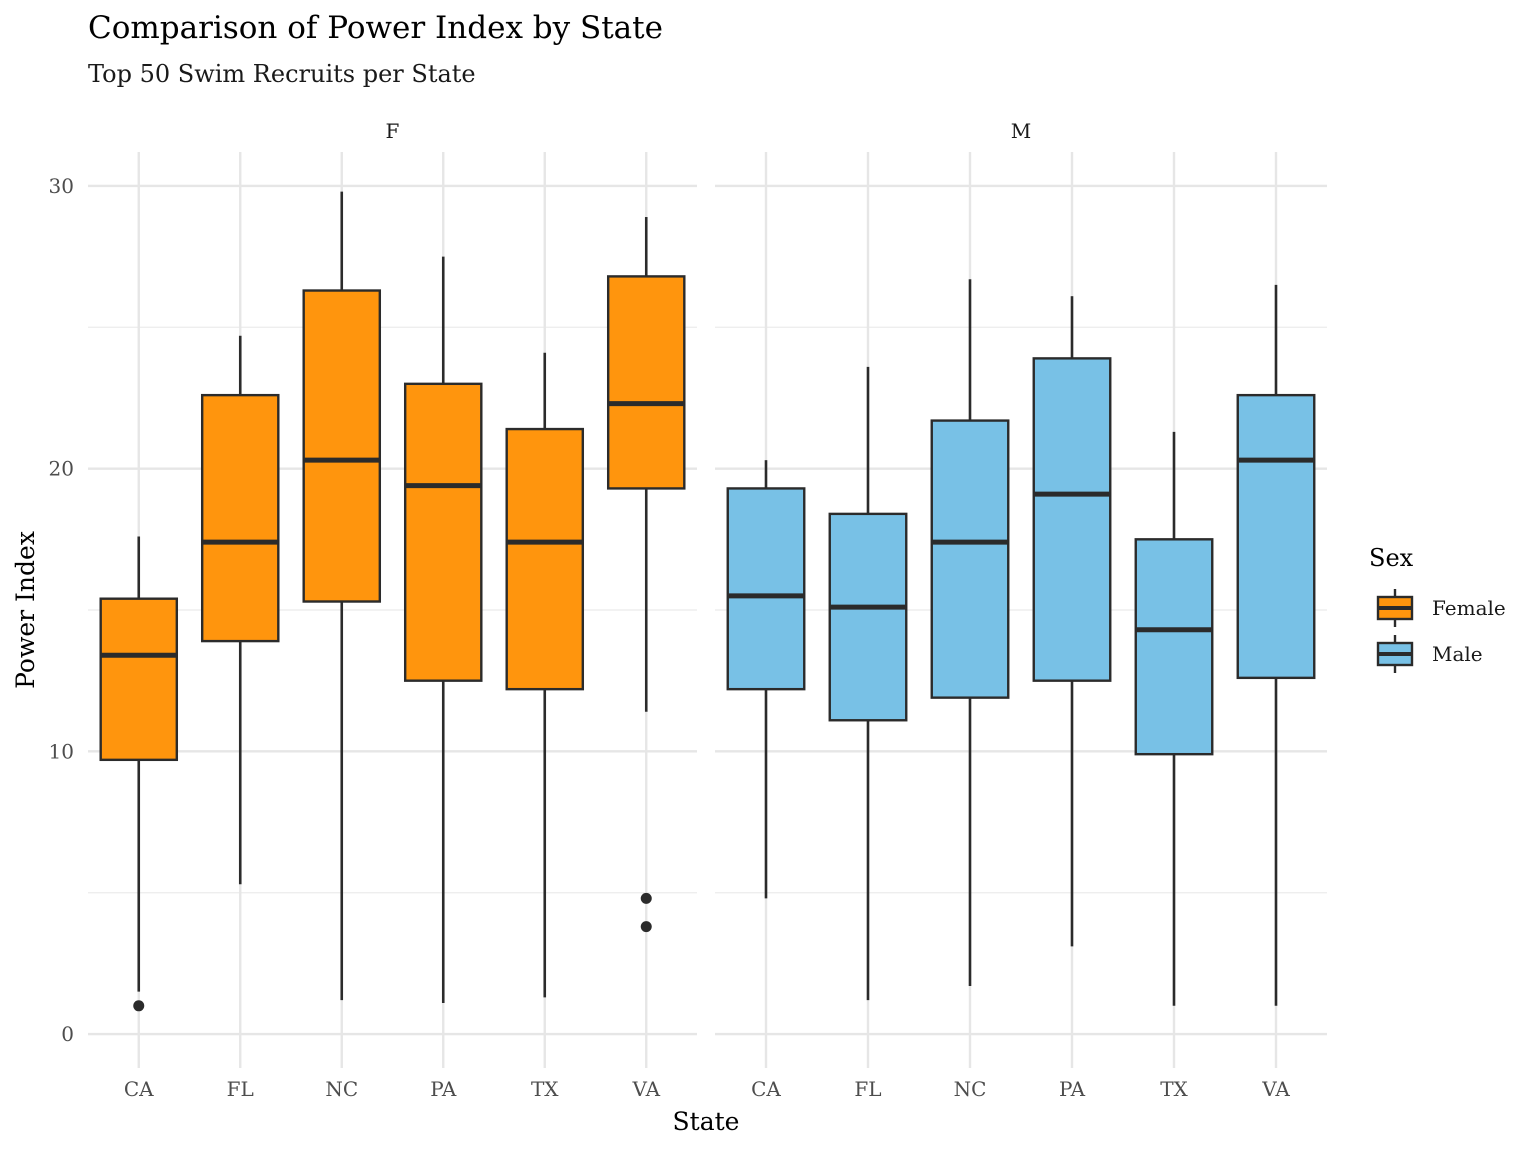 The width and height of the screenshot is (1536, 1152). I want to click on box-f-pa, so click(443, 532).